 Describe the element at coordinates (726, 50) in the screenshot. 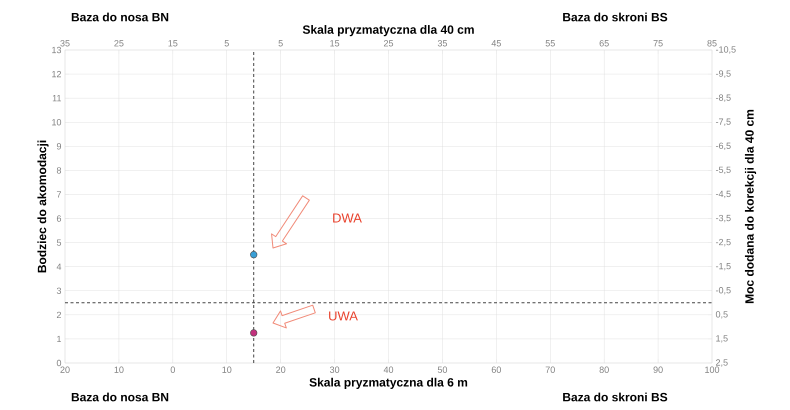

I see `y2-tick-label: -10,5` at that location.